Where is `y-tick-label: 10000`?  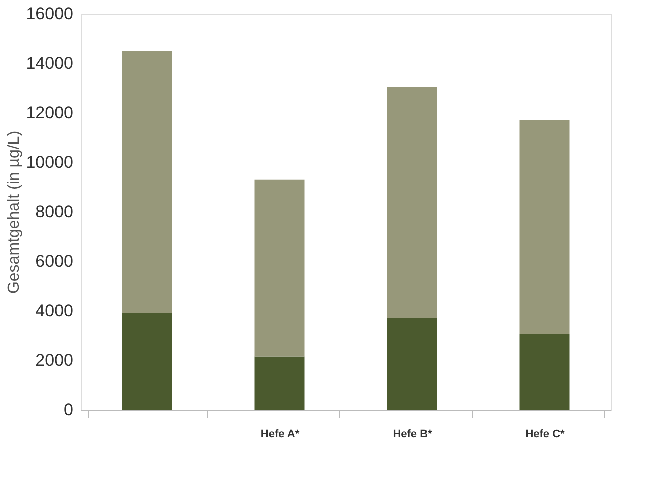
y-tick-label: 10000 is located at coordinates (50, 162).